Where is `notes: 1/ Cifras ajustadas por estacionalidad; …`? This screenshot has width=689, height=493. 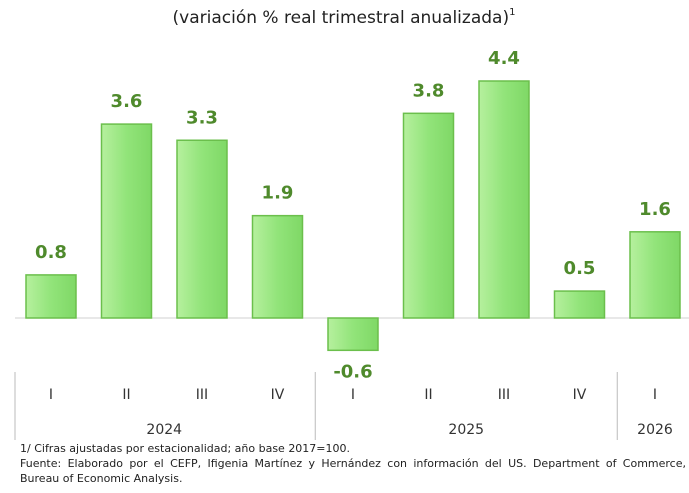 notes: 1/ Cifras ajustadas por estacionalidad; … is located at coordinates (353, 463).